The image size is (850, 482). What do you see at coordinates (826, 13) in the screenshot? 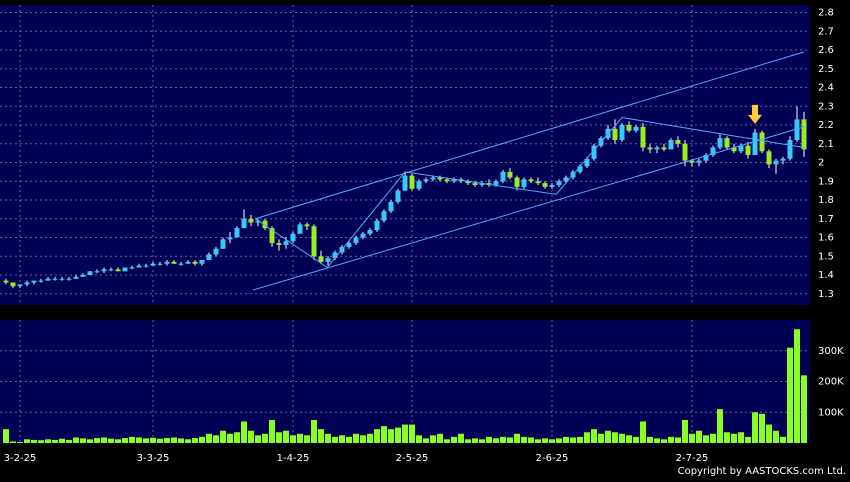
I see `y-tick-label: 2.8` at bounding box center [826, 13].